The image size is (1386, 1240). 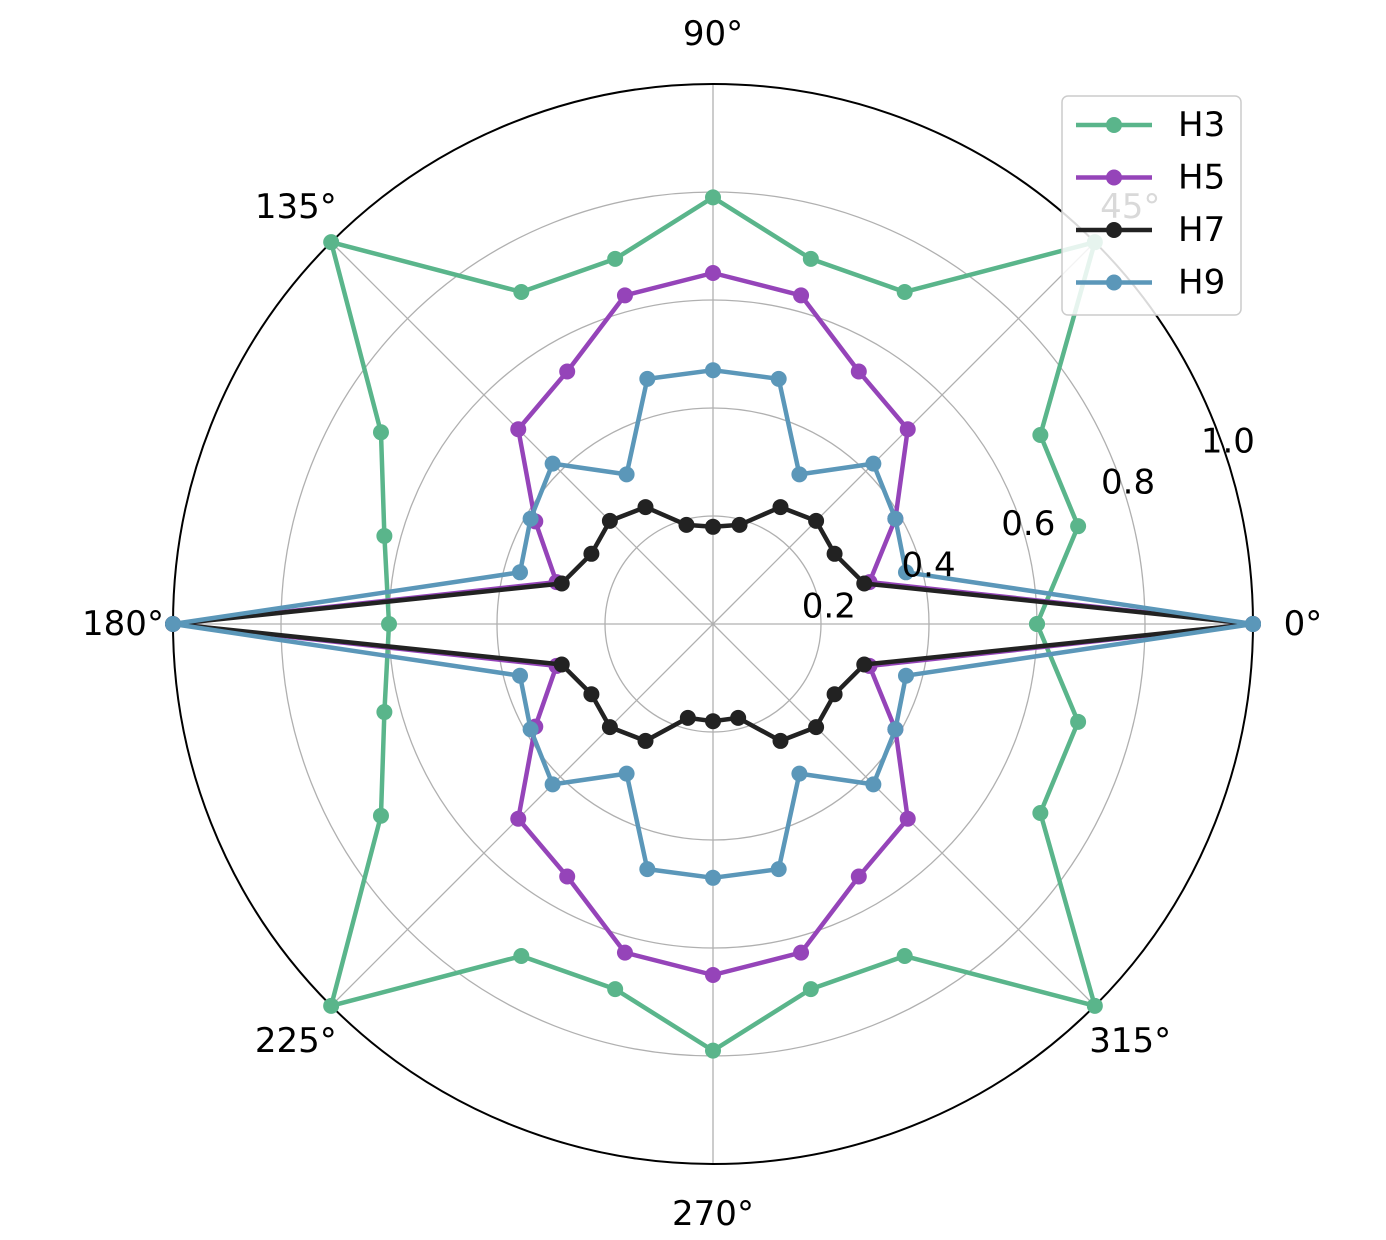 What do you see at coordinates (1130, 1041) in the screenshot?
I see `angle-tick-label: 315°` at bounding box center [1130, 1041].